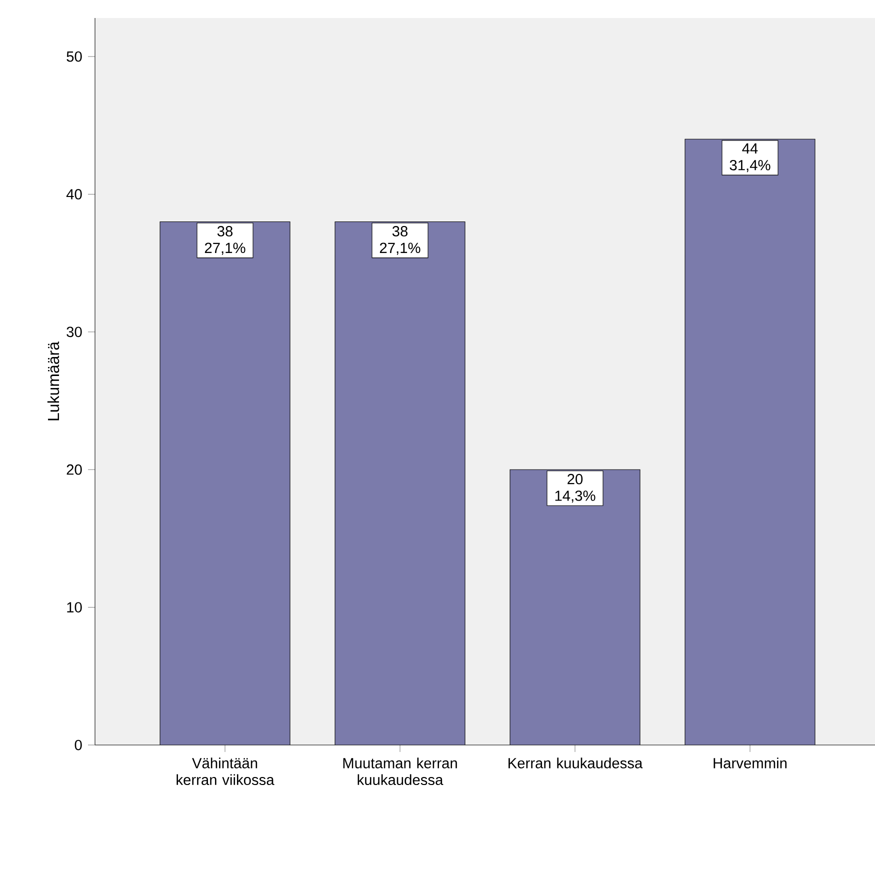 This screenshot has width=875, height=880. Describe the element at coordinates (750, 157) in the screenshot. I see `data-label: 44 31,4%` at that location.